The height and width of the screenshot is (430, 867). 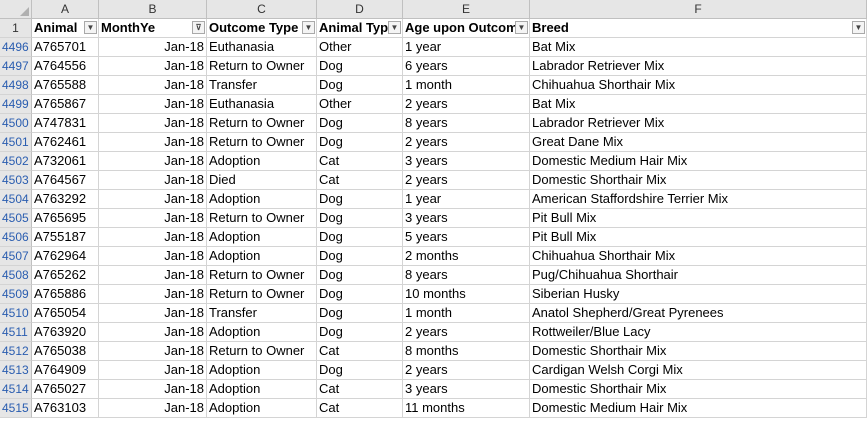 I want to click on cell-animal-id: A764909, so click(x=65, y=370).